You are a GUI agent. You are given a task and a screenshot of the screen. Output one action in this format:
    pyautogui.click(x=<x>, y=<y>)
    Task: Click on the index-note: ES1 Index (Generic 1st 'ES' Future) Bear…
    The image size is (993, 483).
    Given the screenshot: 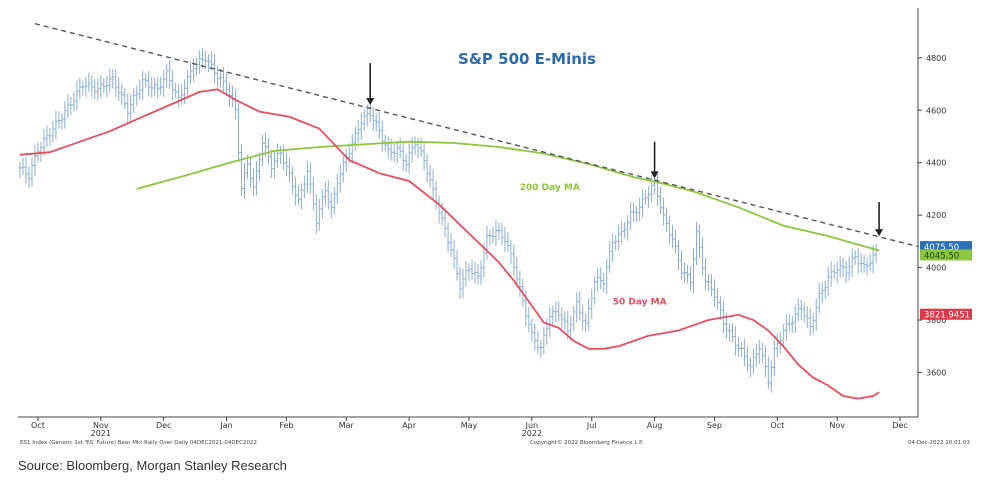 What is the action you would take?
    pyautogui.click(x=138, y=443)
    